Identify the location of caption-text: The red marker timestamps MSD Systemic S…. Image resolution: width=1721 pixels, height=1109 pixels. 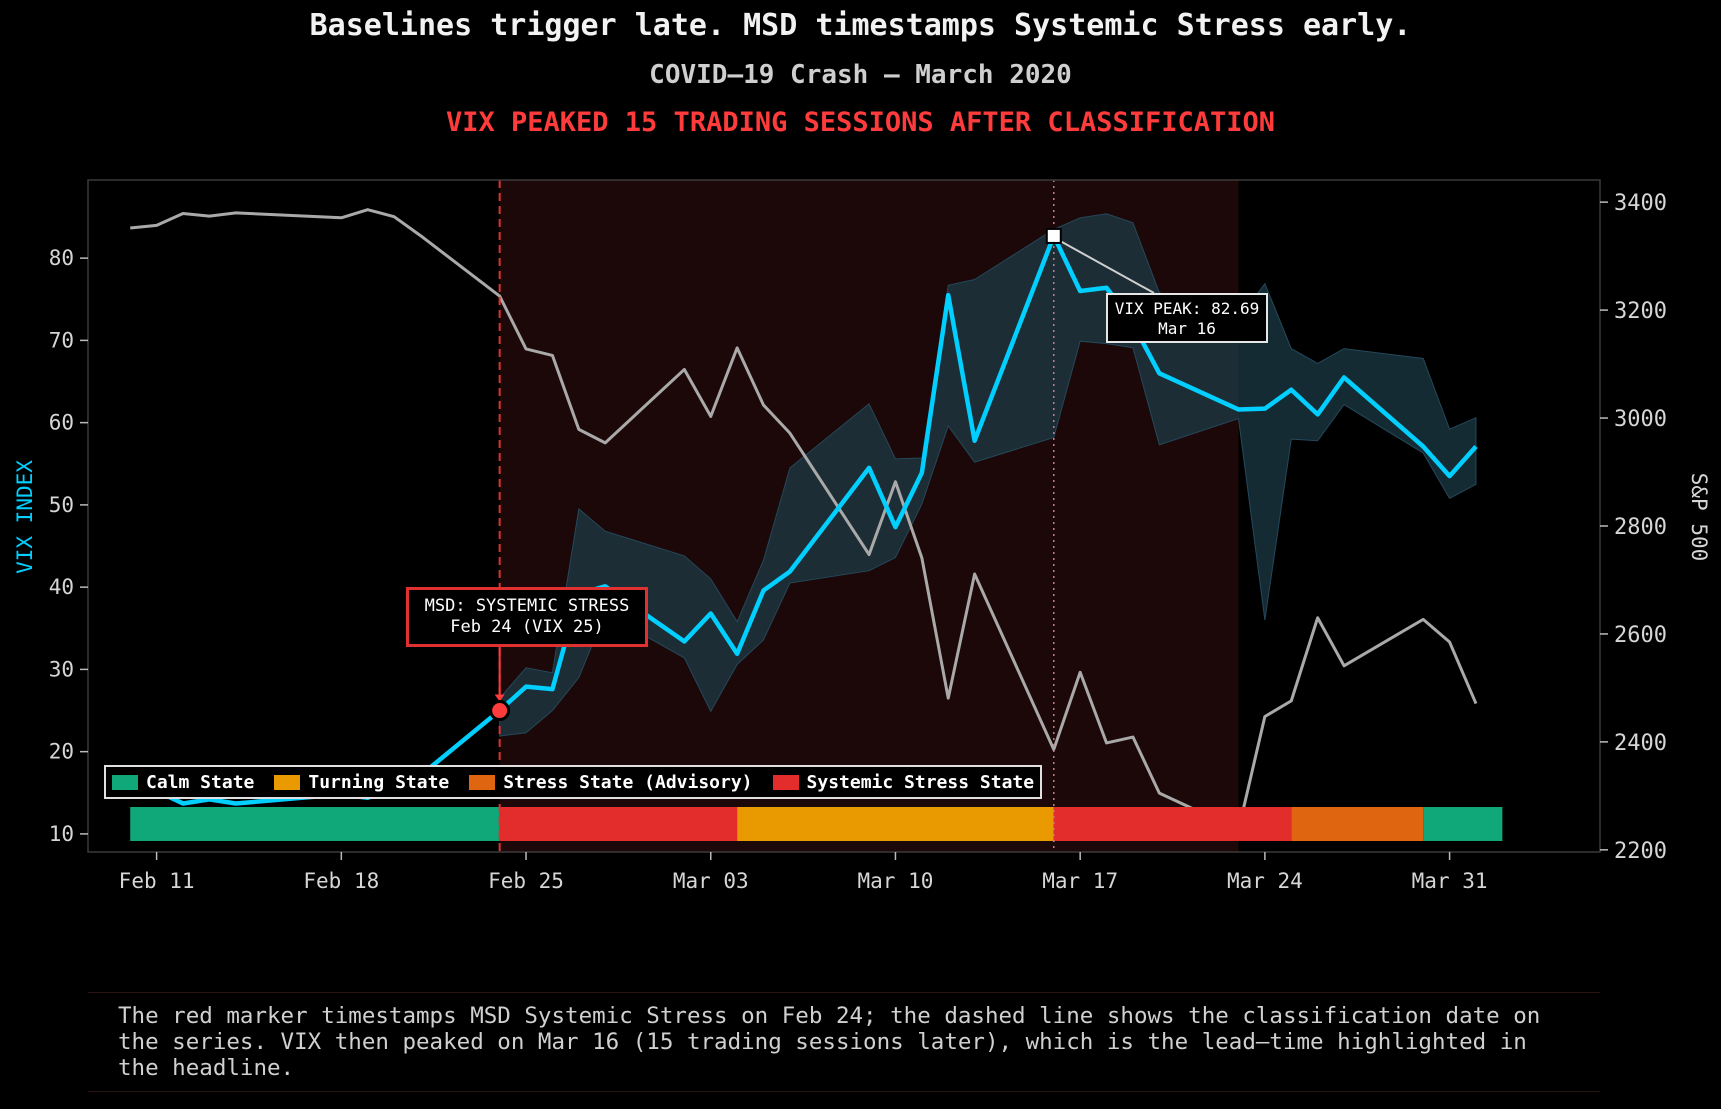
(836, 1042).